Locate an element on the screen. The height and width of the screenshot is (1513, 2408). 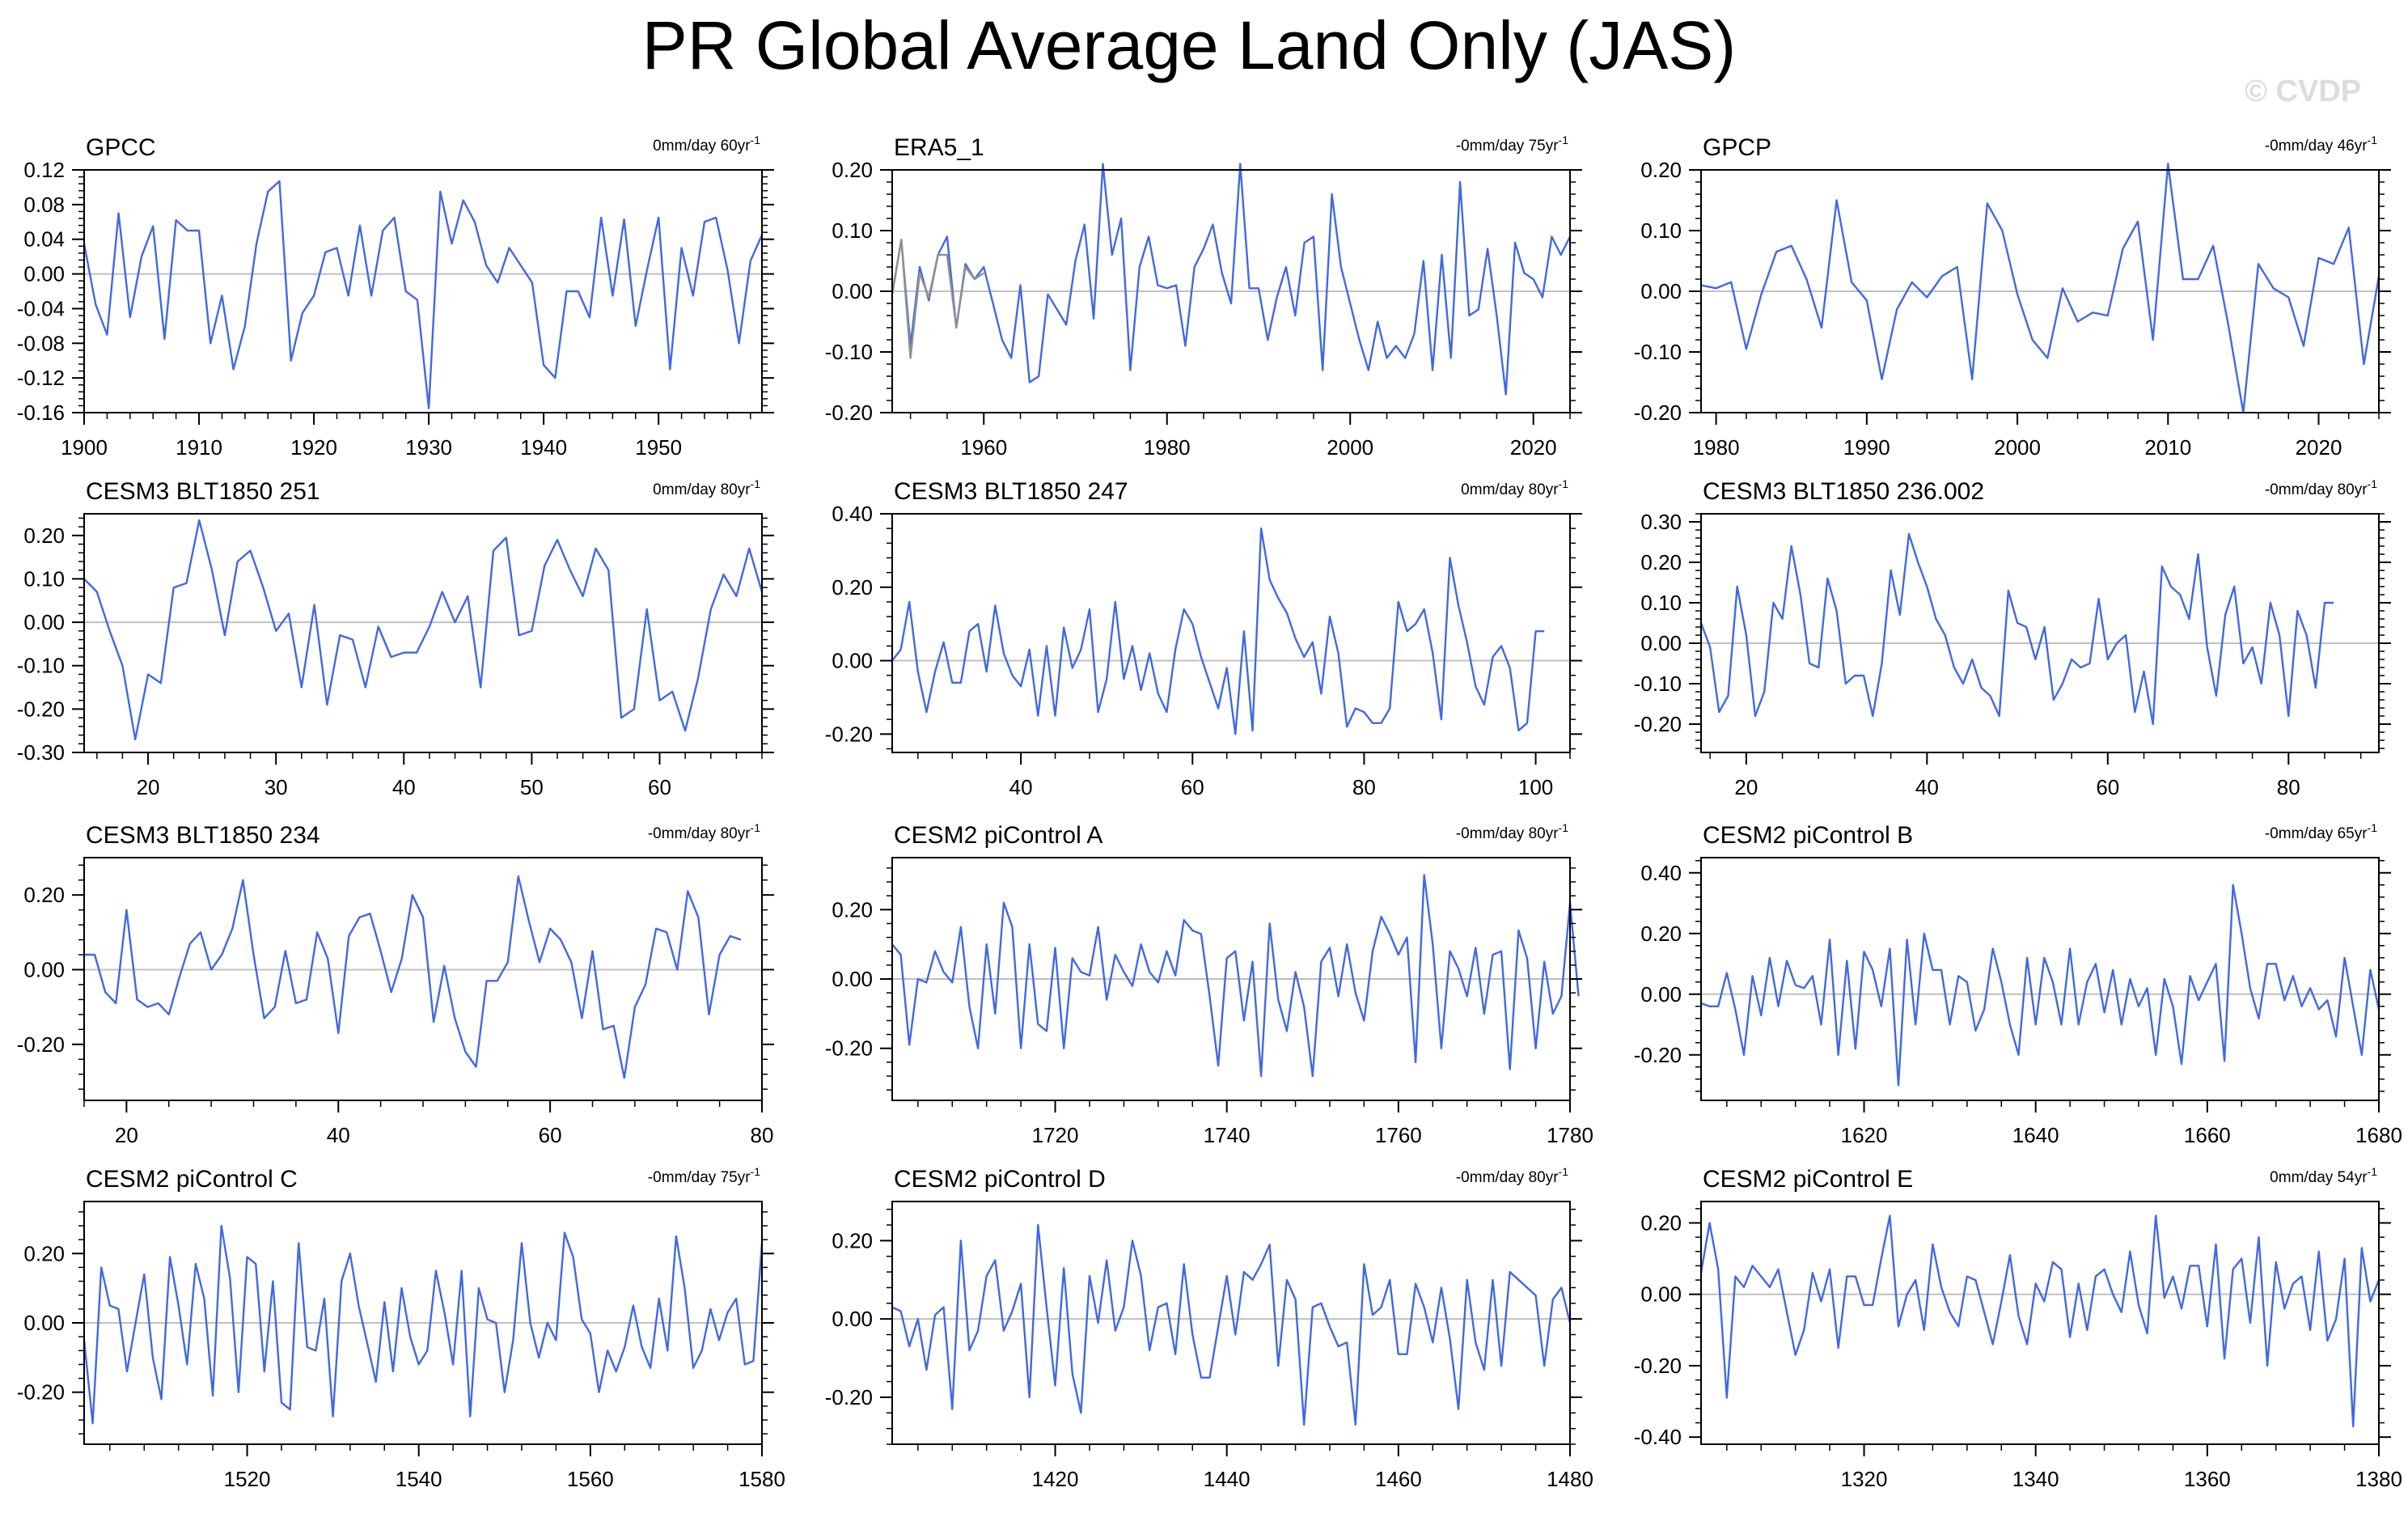
panel-11-series-1-line is located at coordinates (1231, 1324).